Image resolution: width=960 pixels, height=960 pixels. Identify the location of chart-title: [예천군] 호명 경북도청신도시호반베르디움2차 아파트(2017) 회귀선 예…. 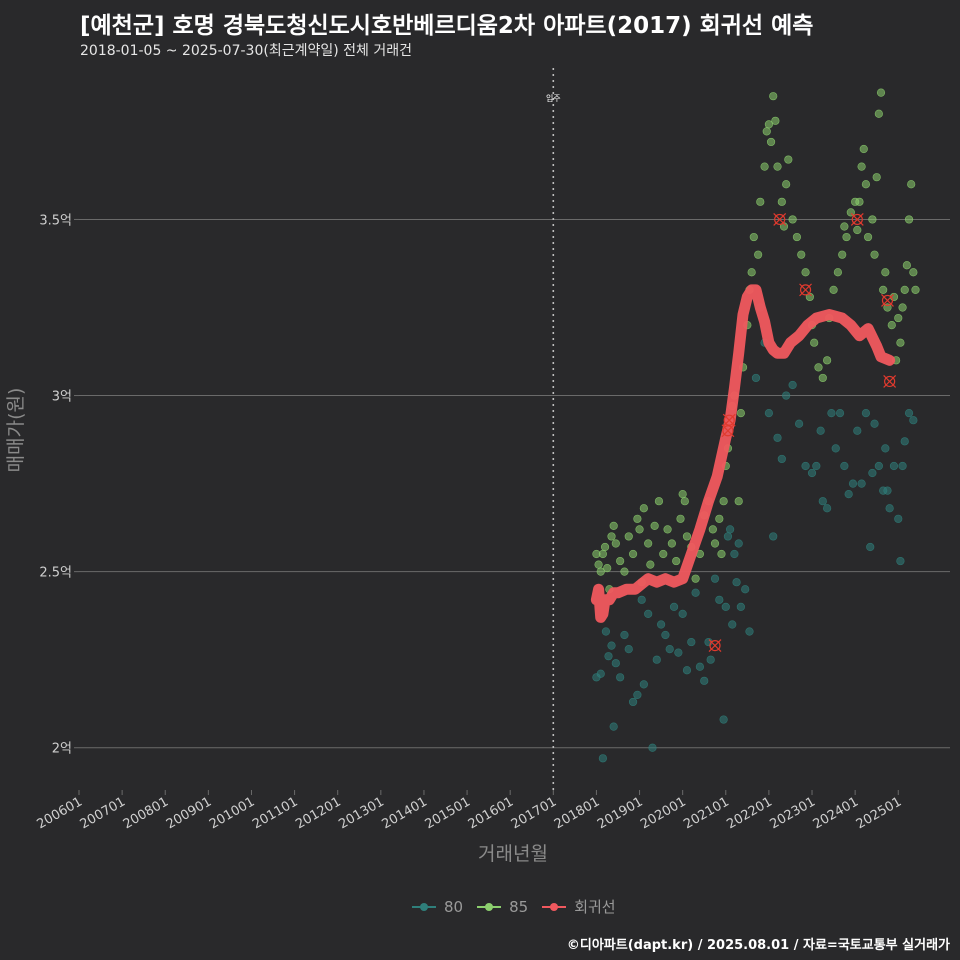
(447, 26).